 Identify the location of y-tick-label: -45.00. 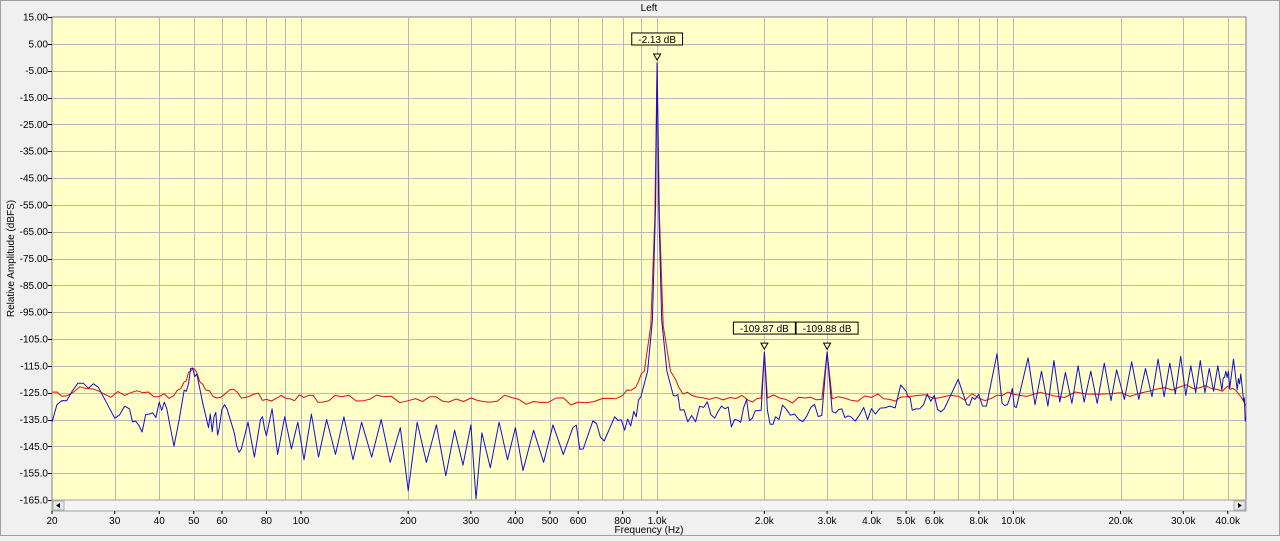
(34, 179).